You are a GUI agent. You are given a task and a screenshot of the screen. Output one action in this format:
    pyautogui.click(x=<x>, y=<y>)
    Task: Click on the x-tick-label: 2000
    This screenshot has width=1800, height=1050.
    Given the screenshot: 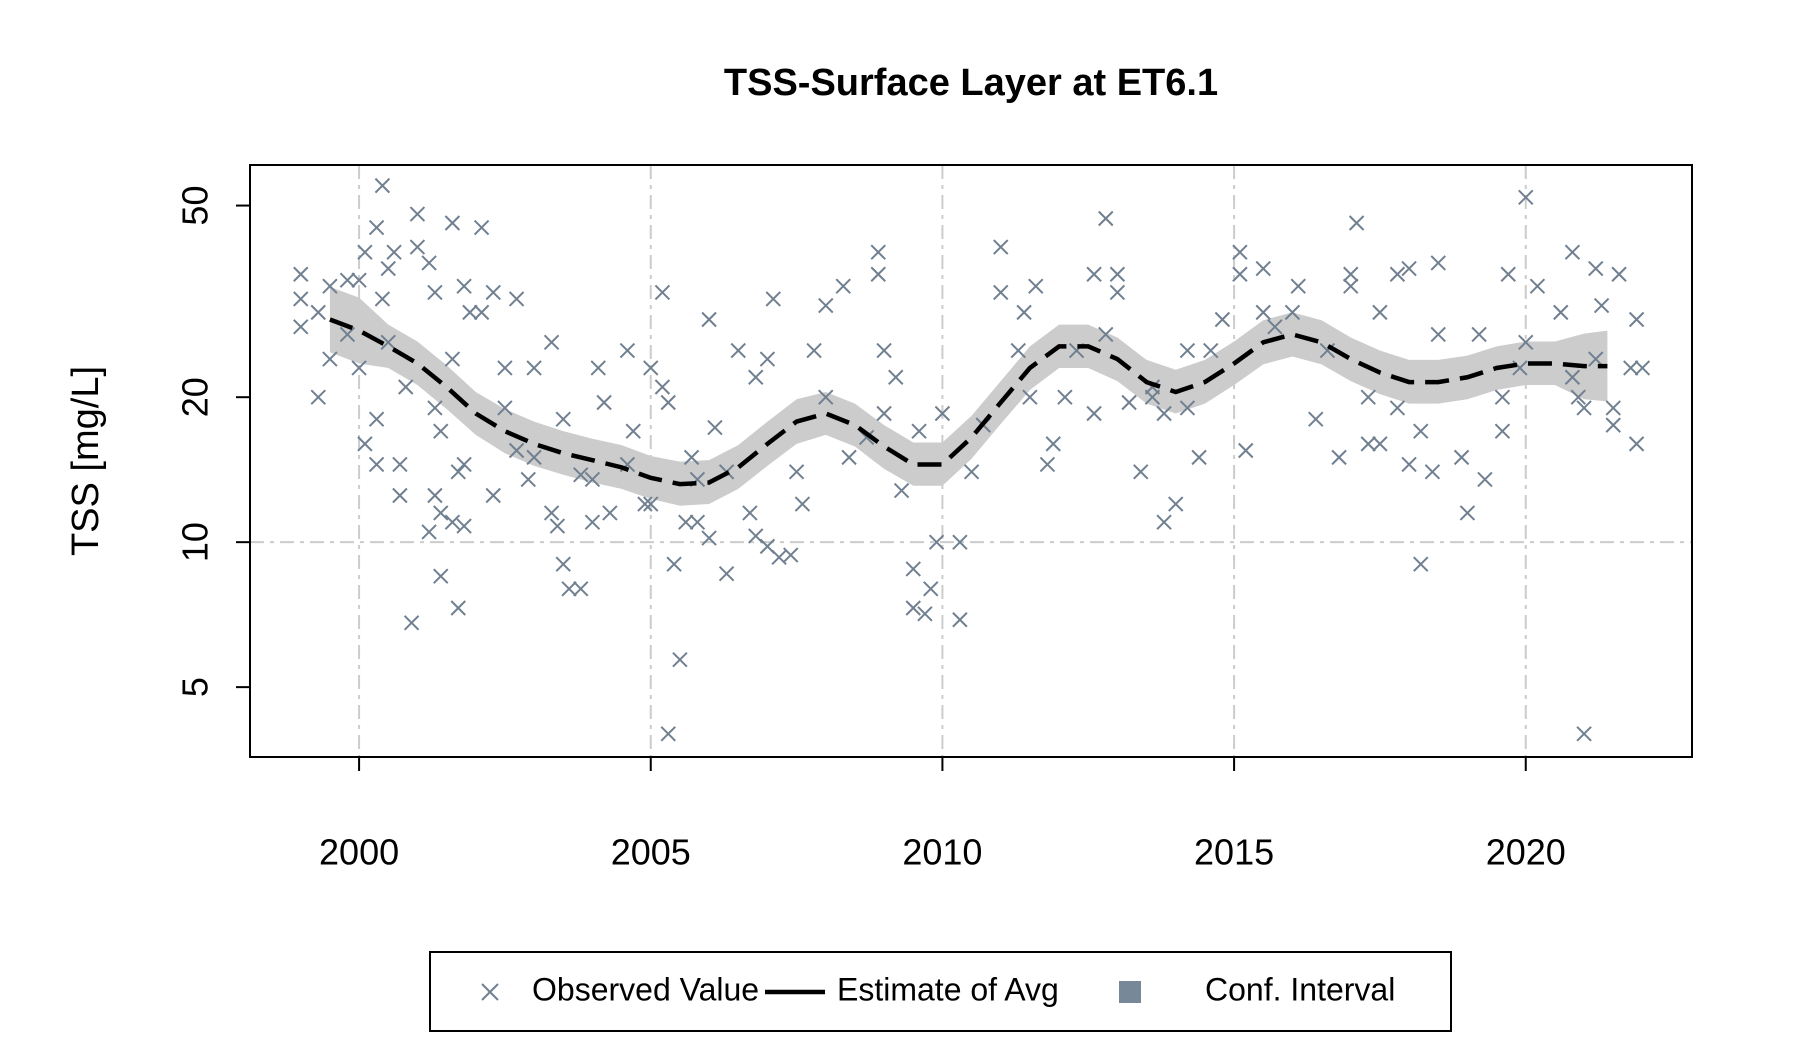 What is the action you would take?
    pyautogui.click(x=359, y=852)
    